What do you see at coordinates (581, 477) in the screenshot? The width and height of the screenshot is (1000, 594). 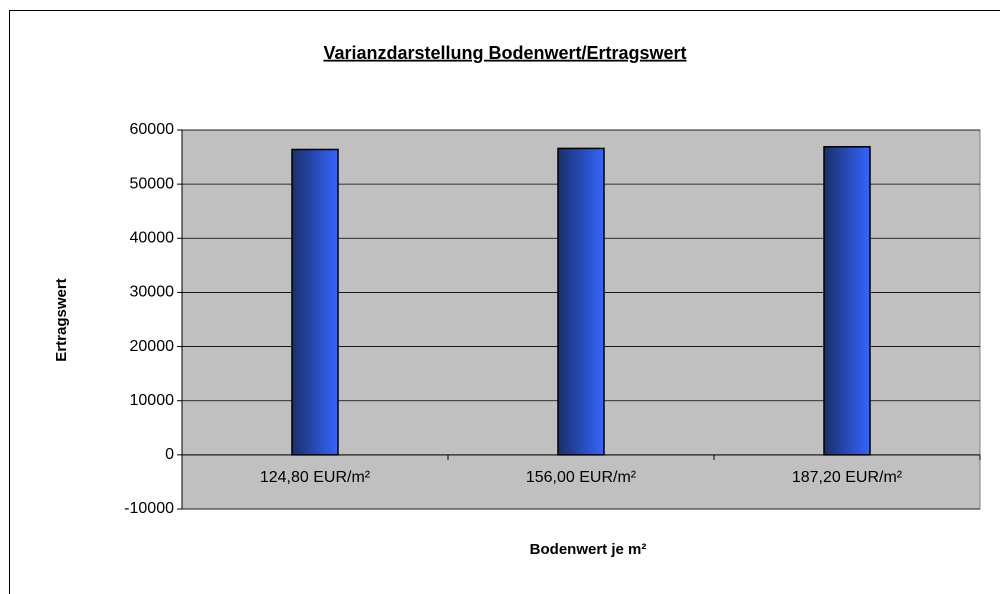 I see `x-tick-label: 156,00 EUR/m²` at bounding box center [581, 477].